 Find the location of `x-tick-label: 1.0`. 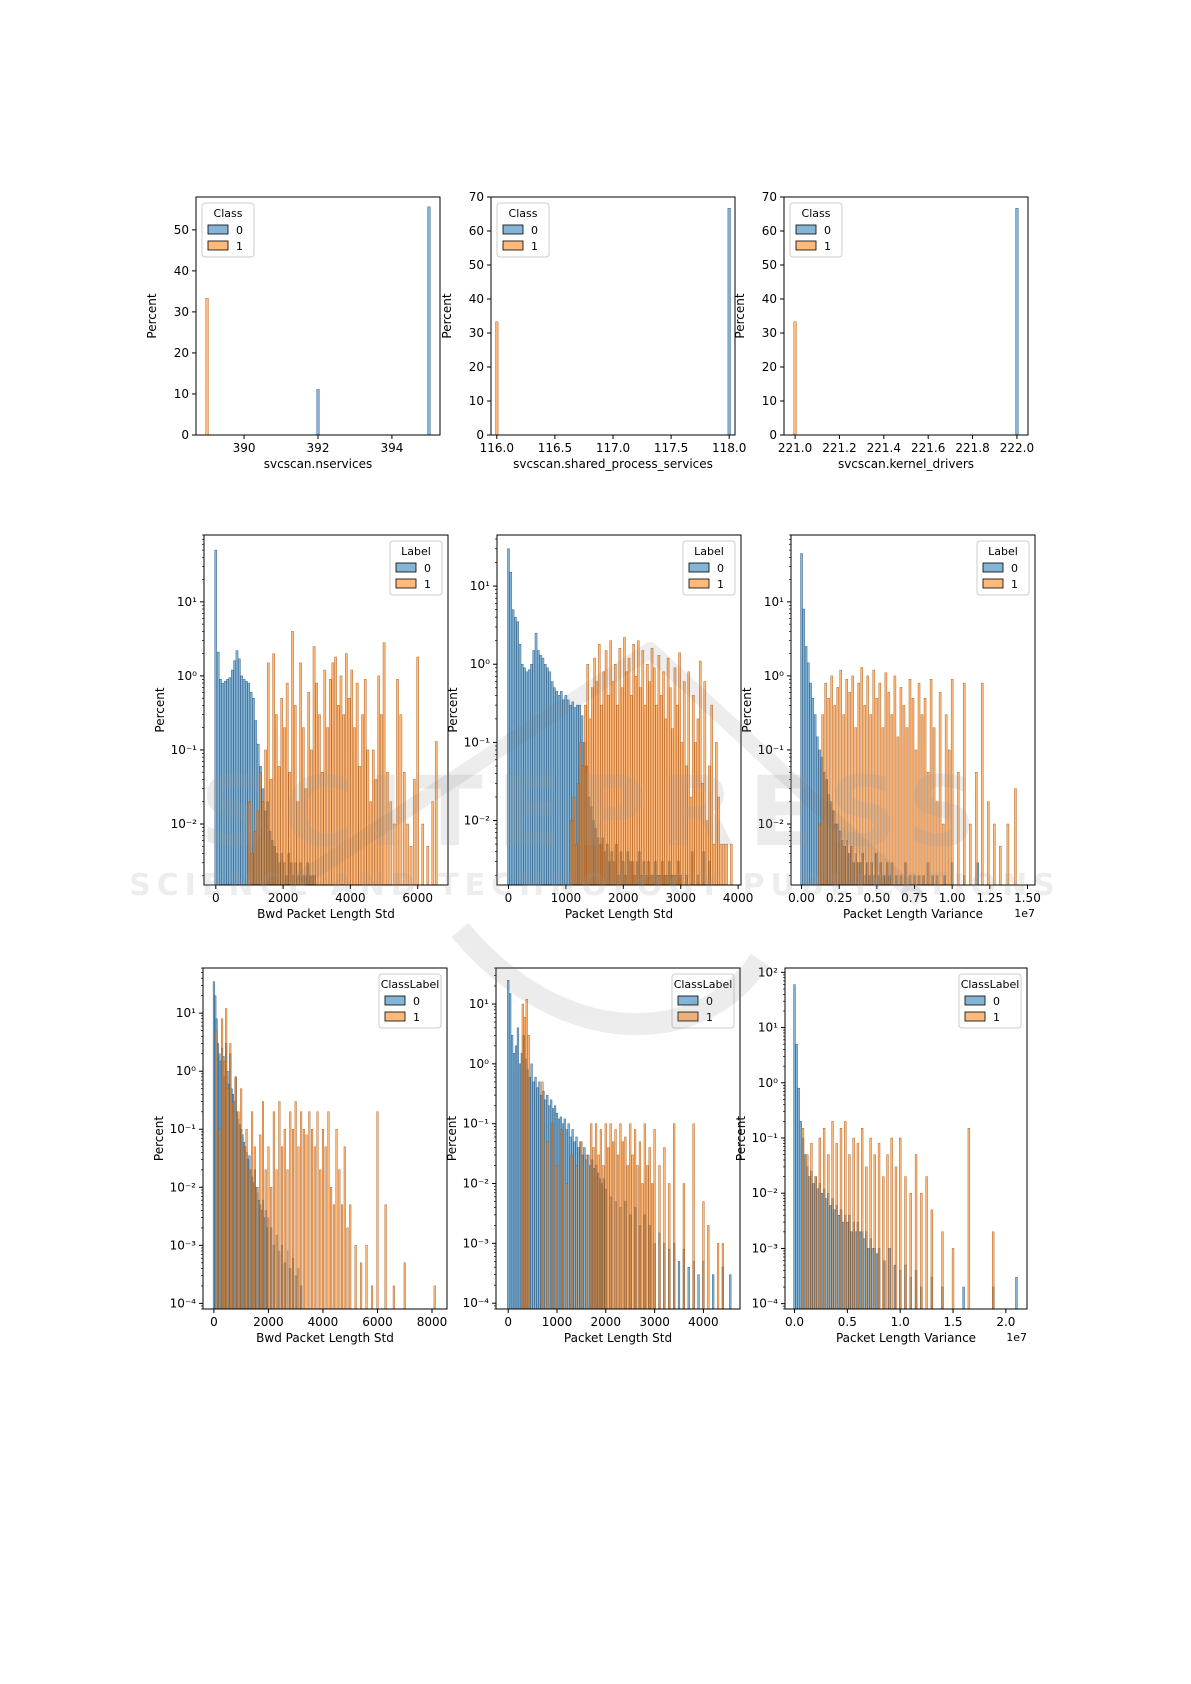

x-tick-label: 1.0 is located at coordinates (900, 1322).